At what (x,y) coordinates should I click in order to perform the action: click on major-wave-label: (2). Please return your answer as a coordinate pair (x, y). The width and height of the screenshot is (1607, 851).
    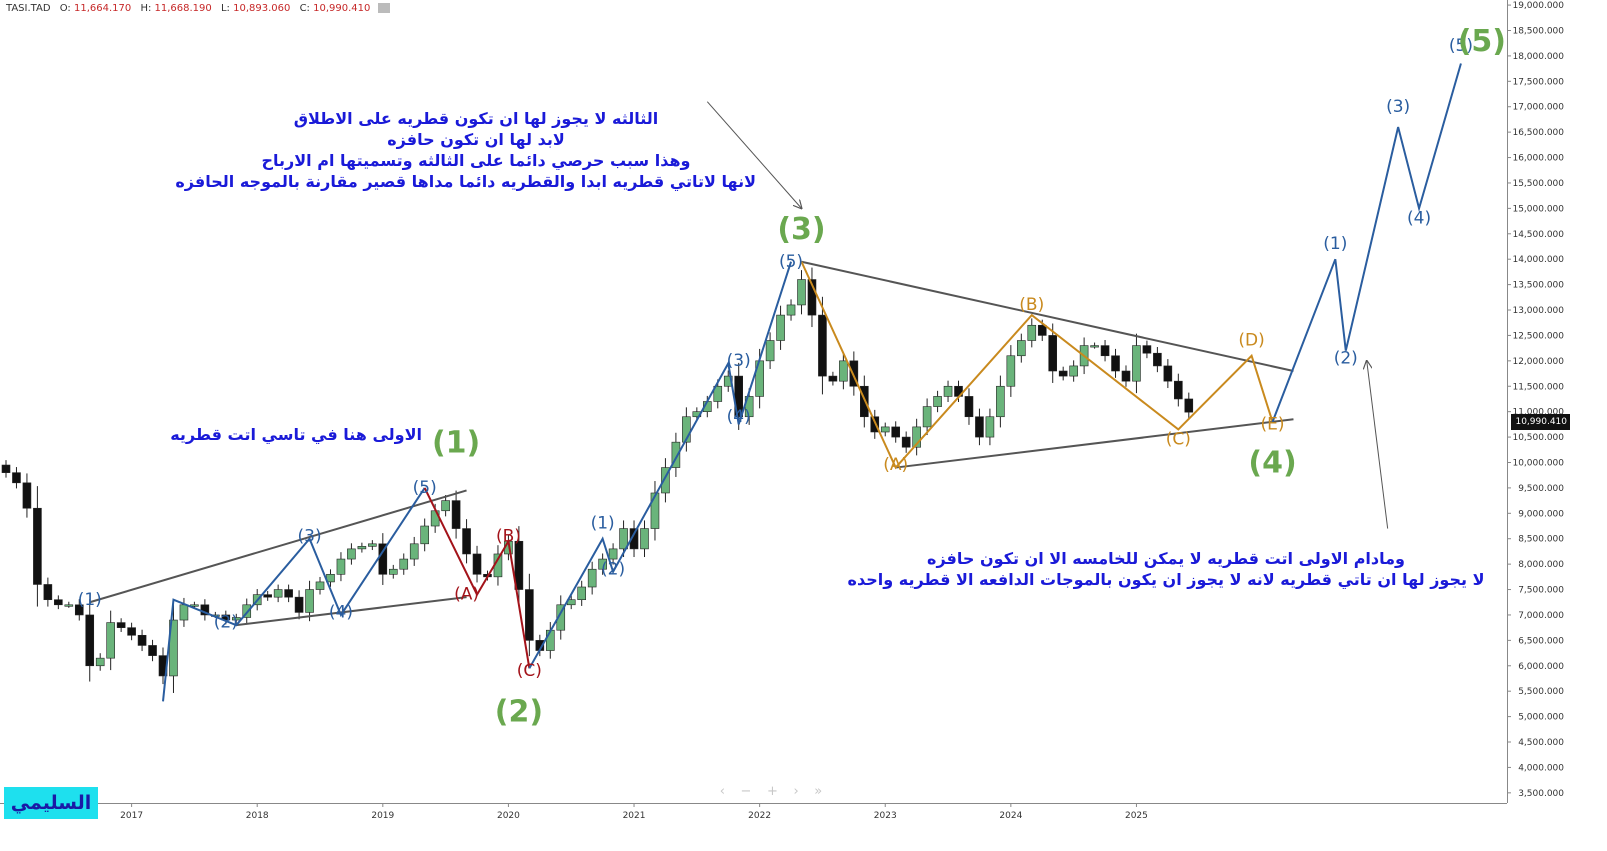
    Looking at the image, I should click on (519, 712).